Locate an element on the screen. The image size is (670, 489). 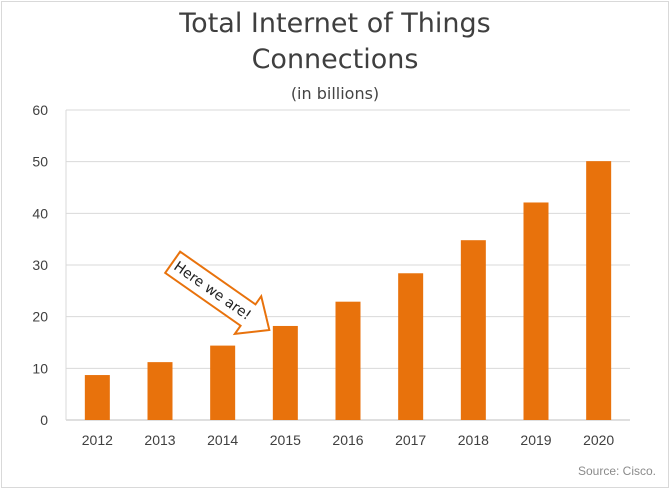
y-tick-label: 50 is located at coordinates (40, 162).